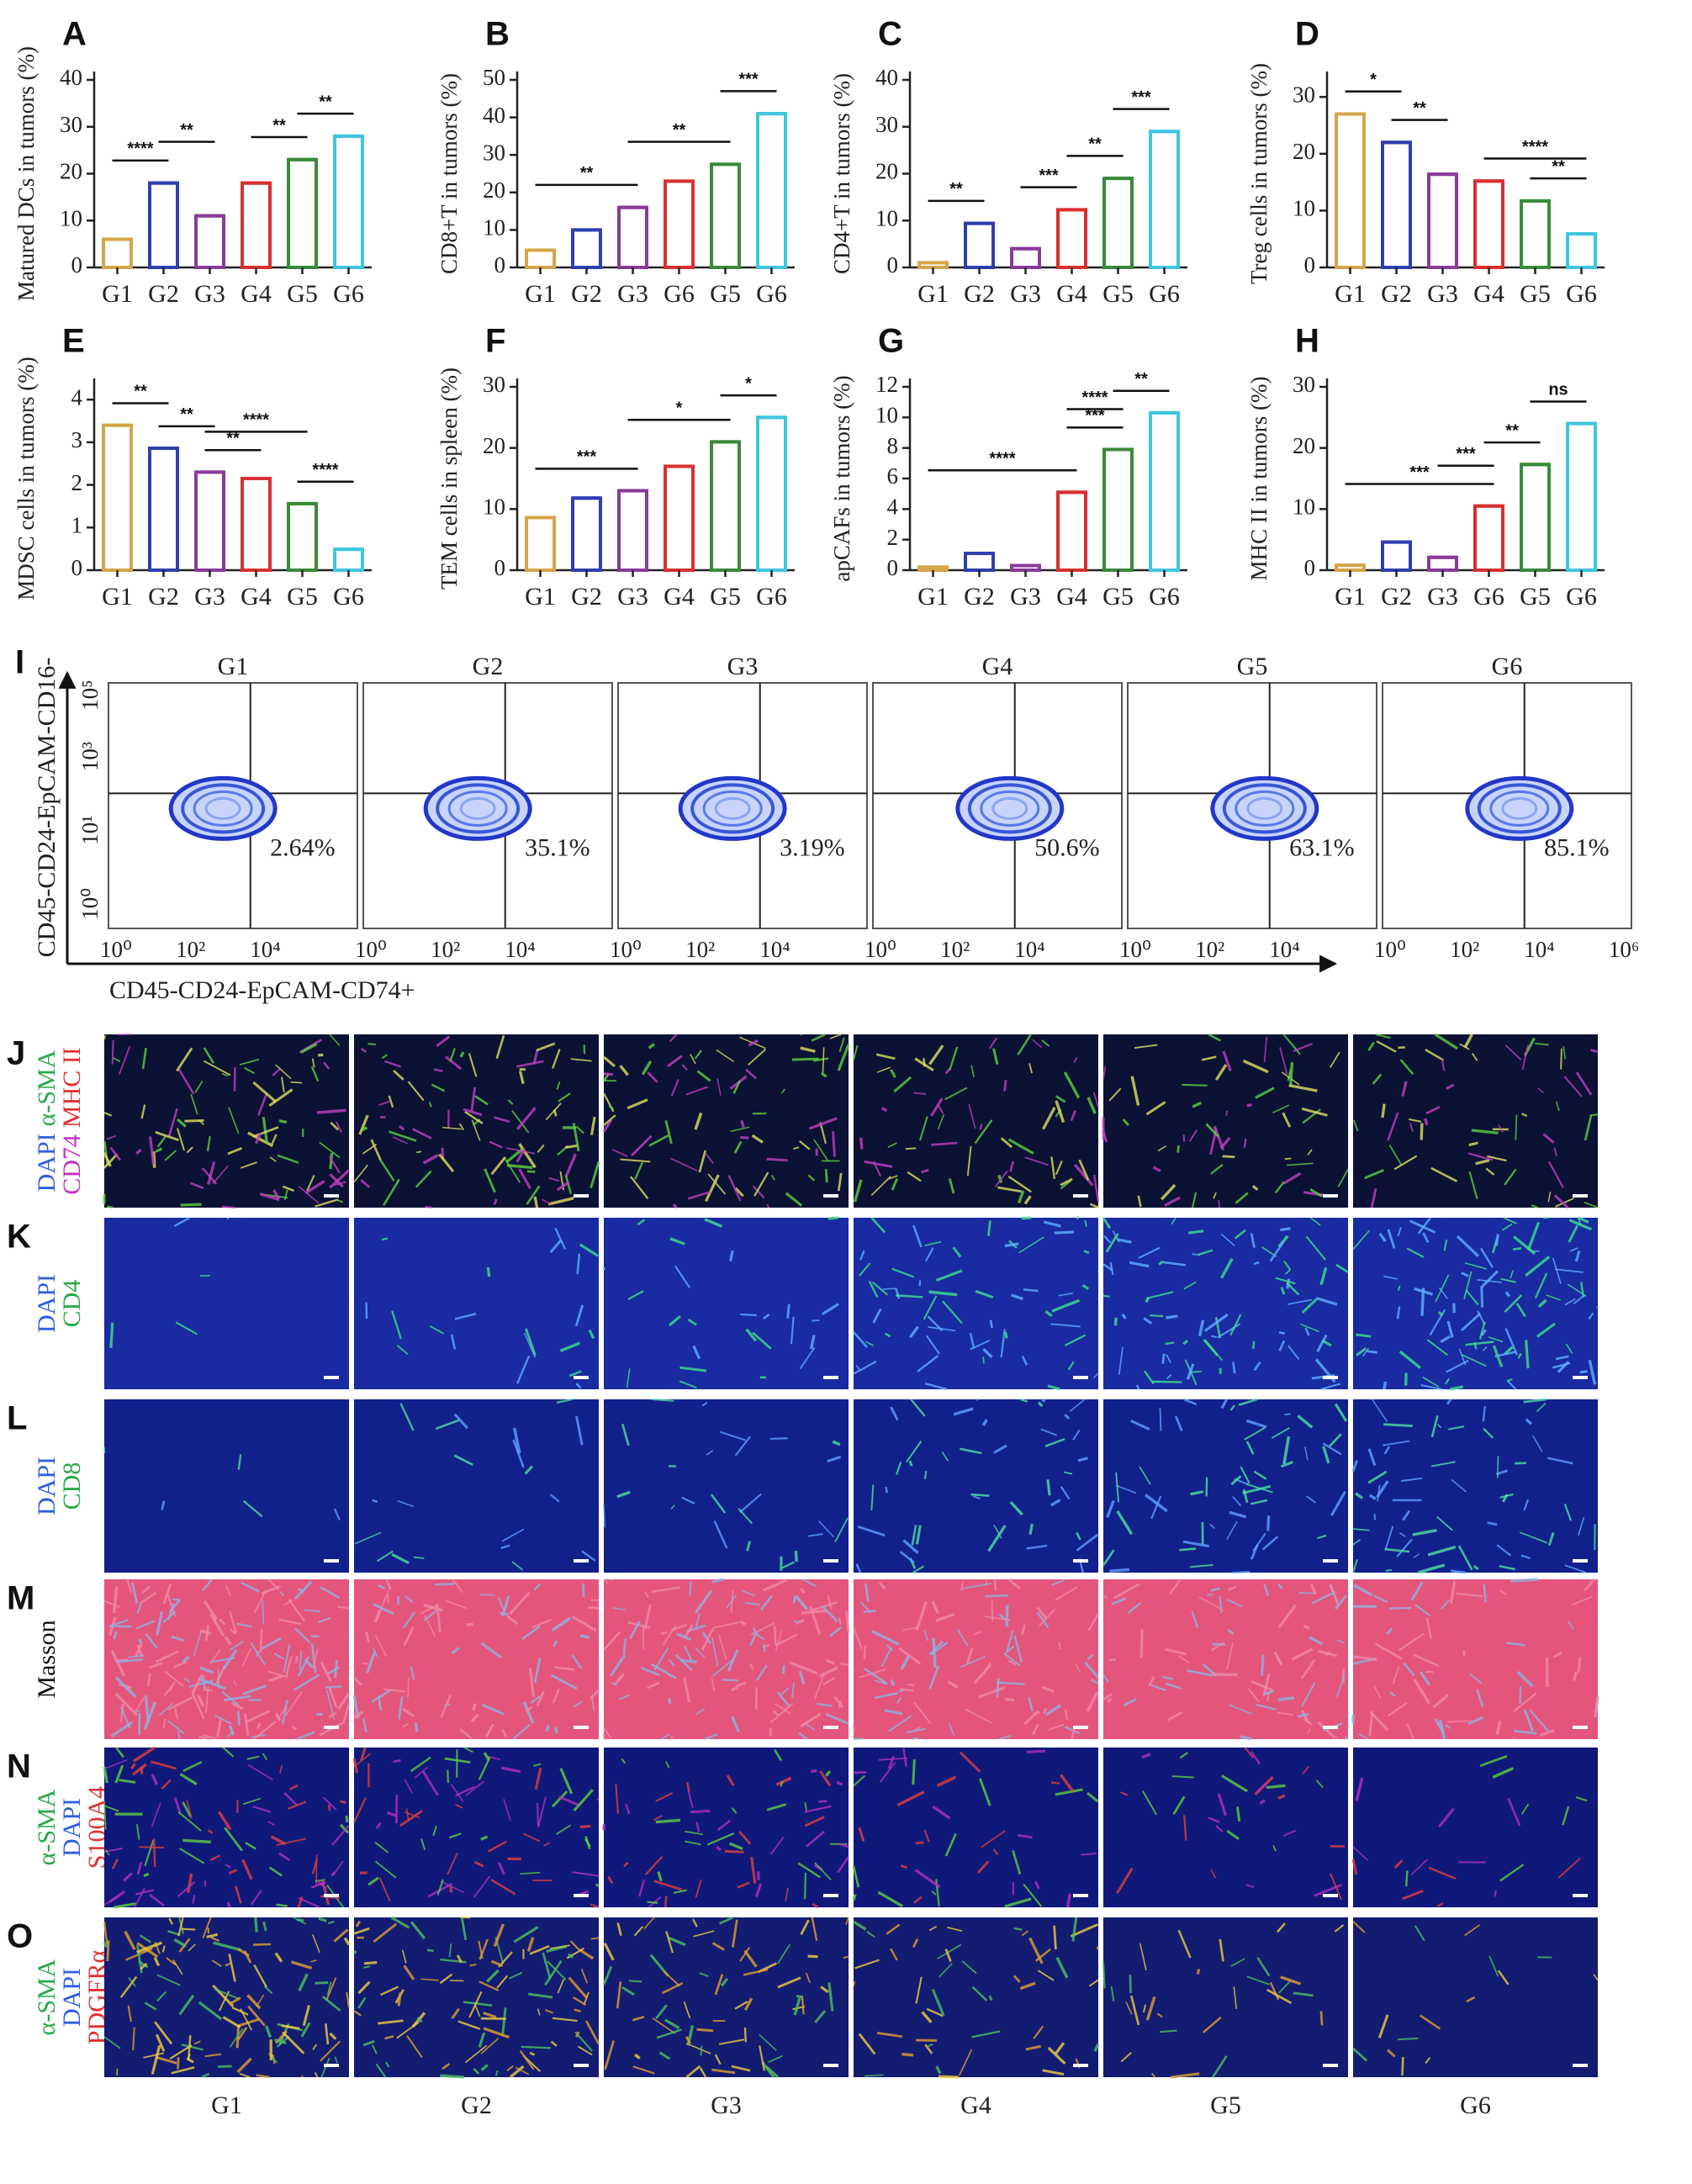 This screenshot has height=2184, width=1692. Describe the element at coordinates (303, 847) in the screenshot. I see `gate-percentage: 2.64%` at that location.